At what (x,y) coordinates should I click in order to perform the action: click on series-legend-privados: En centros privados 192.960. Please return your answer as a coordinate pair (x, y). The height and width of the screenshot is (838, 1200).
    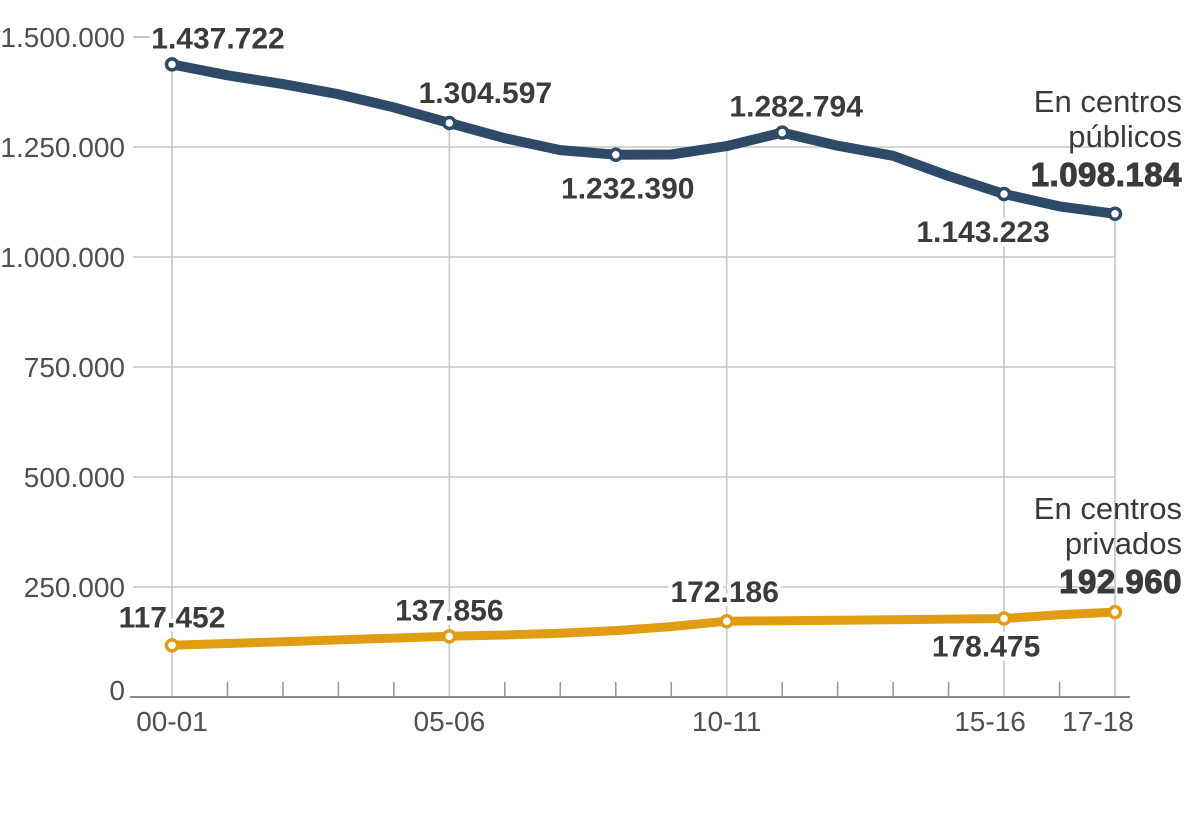
    Looking at the image, I should click on (1107, 545).